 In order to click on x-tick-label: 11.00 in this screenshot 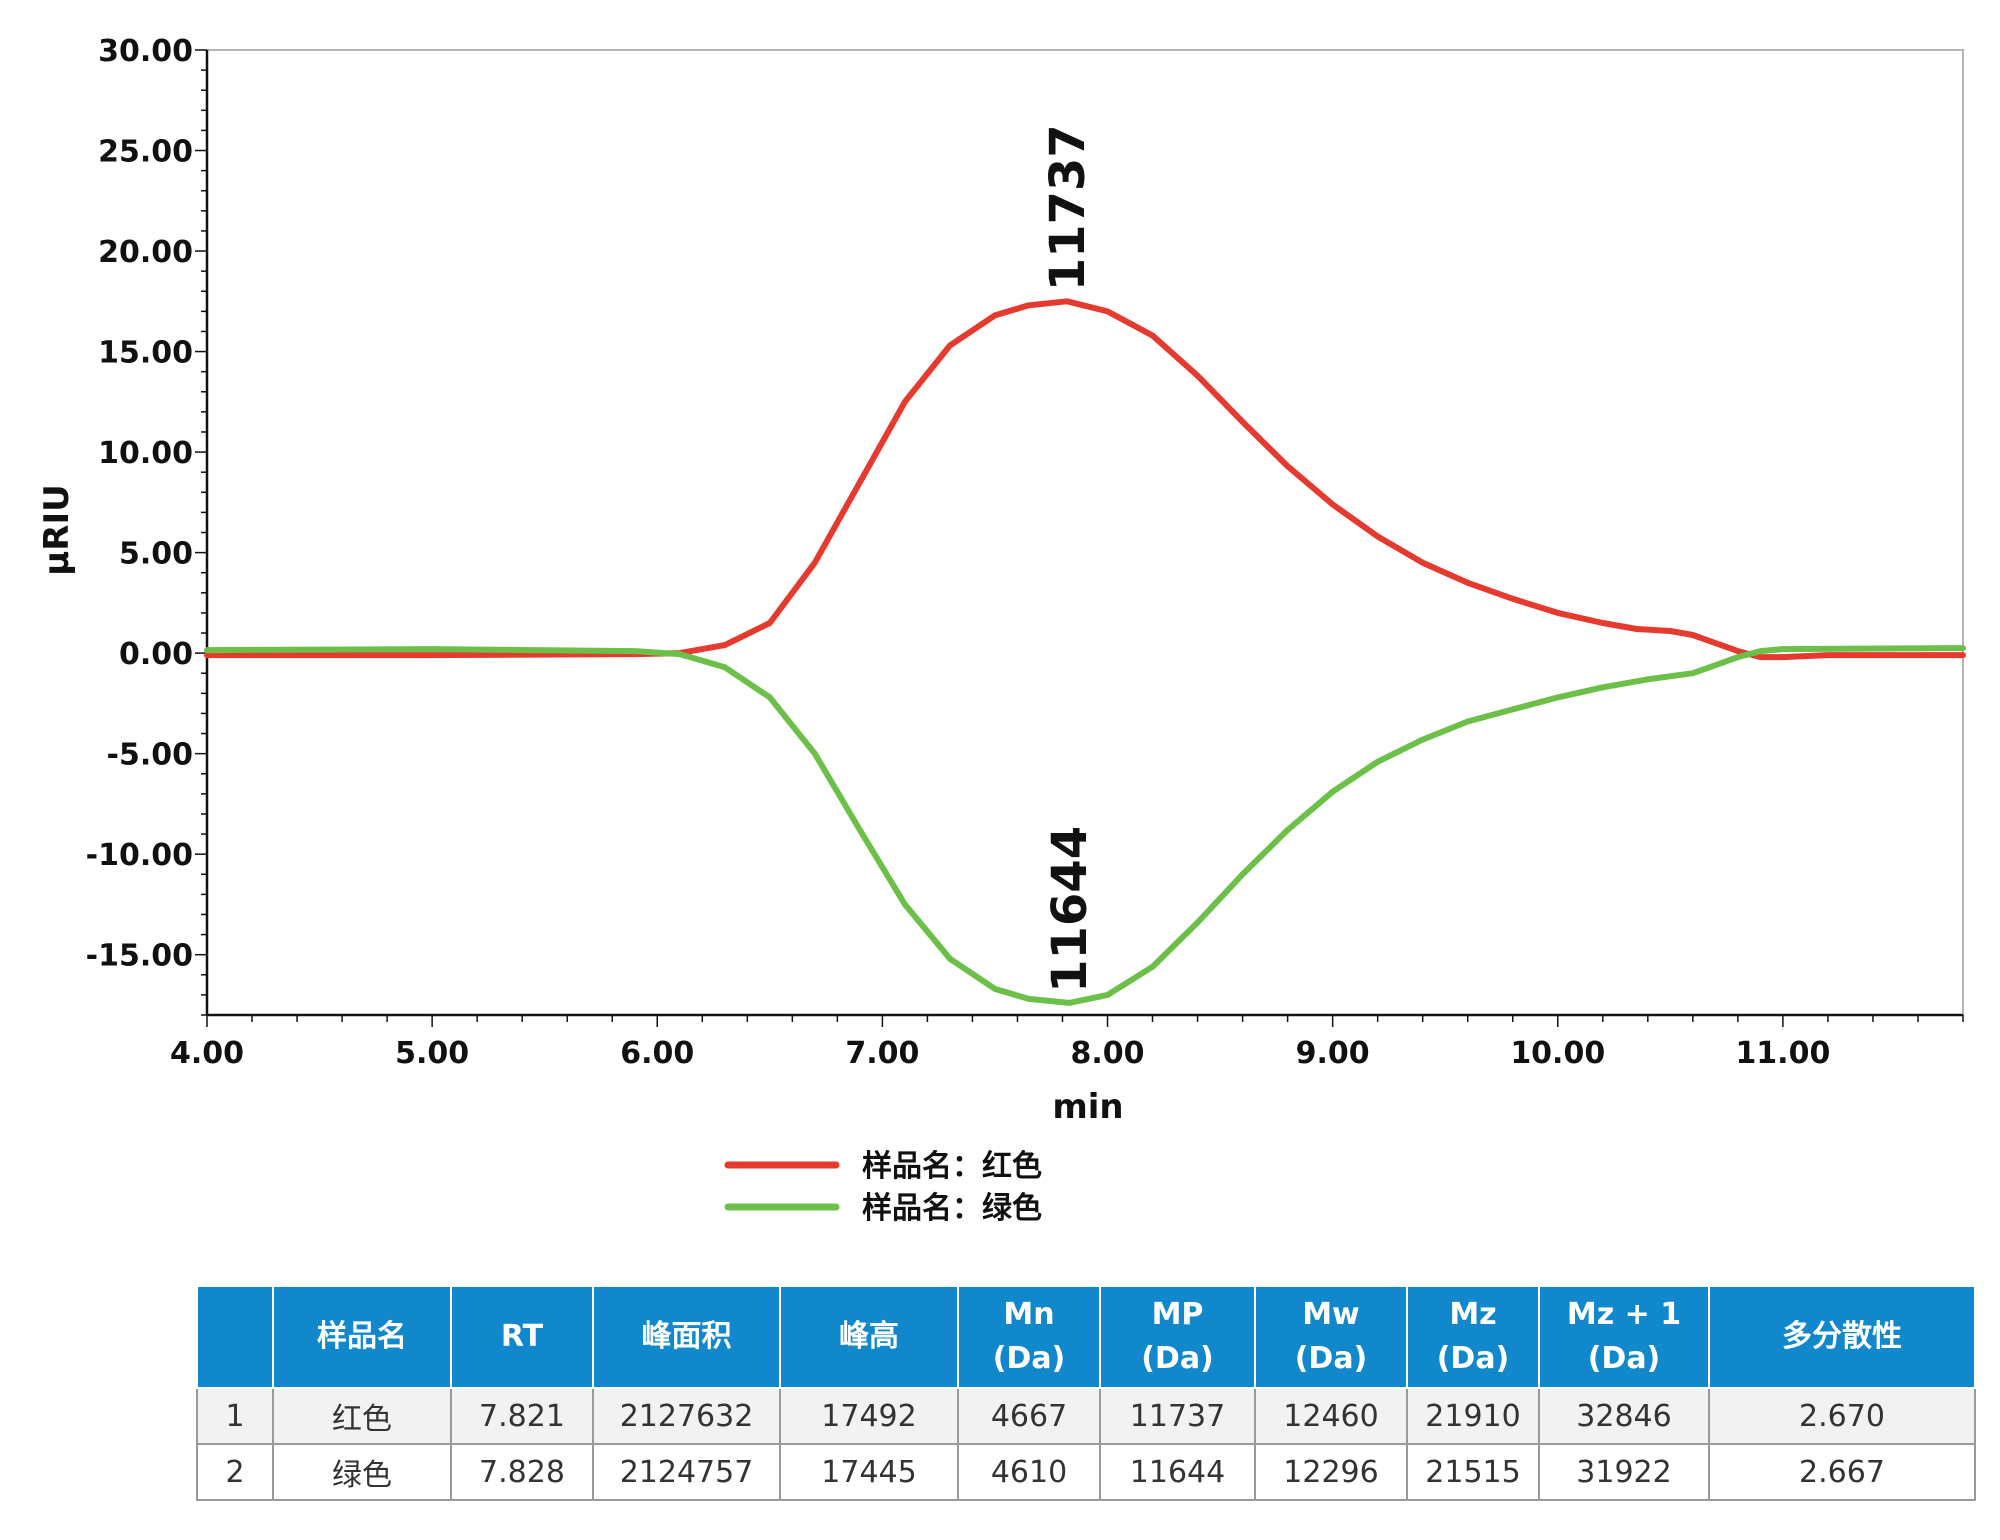, I will do `click(1782, 1053)`.